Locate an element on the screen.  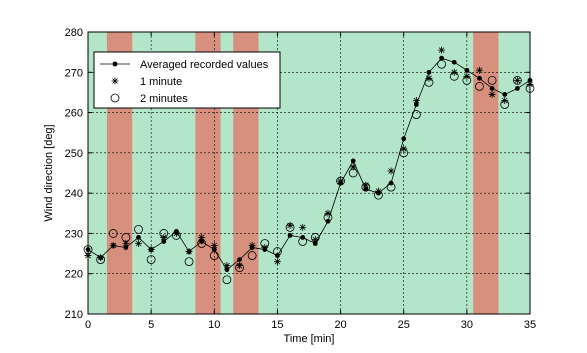
legend-label: 2 minutes is located at coordinates (164, 99).